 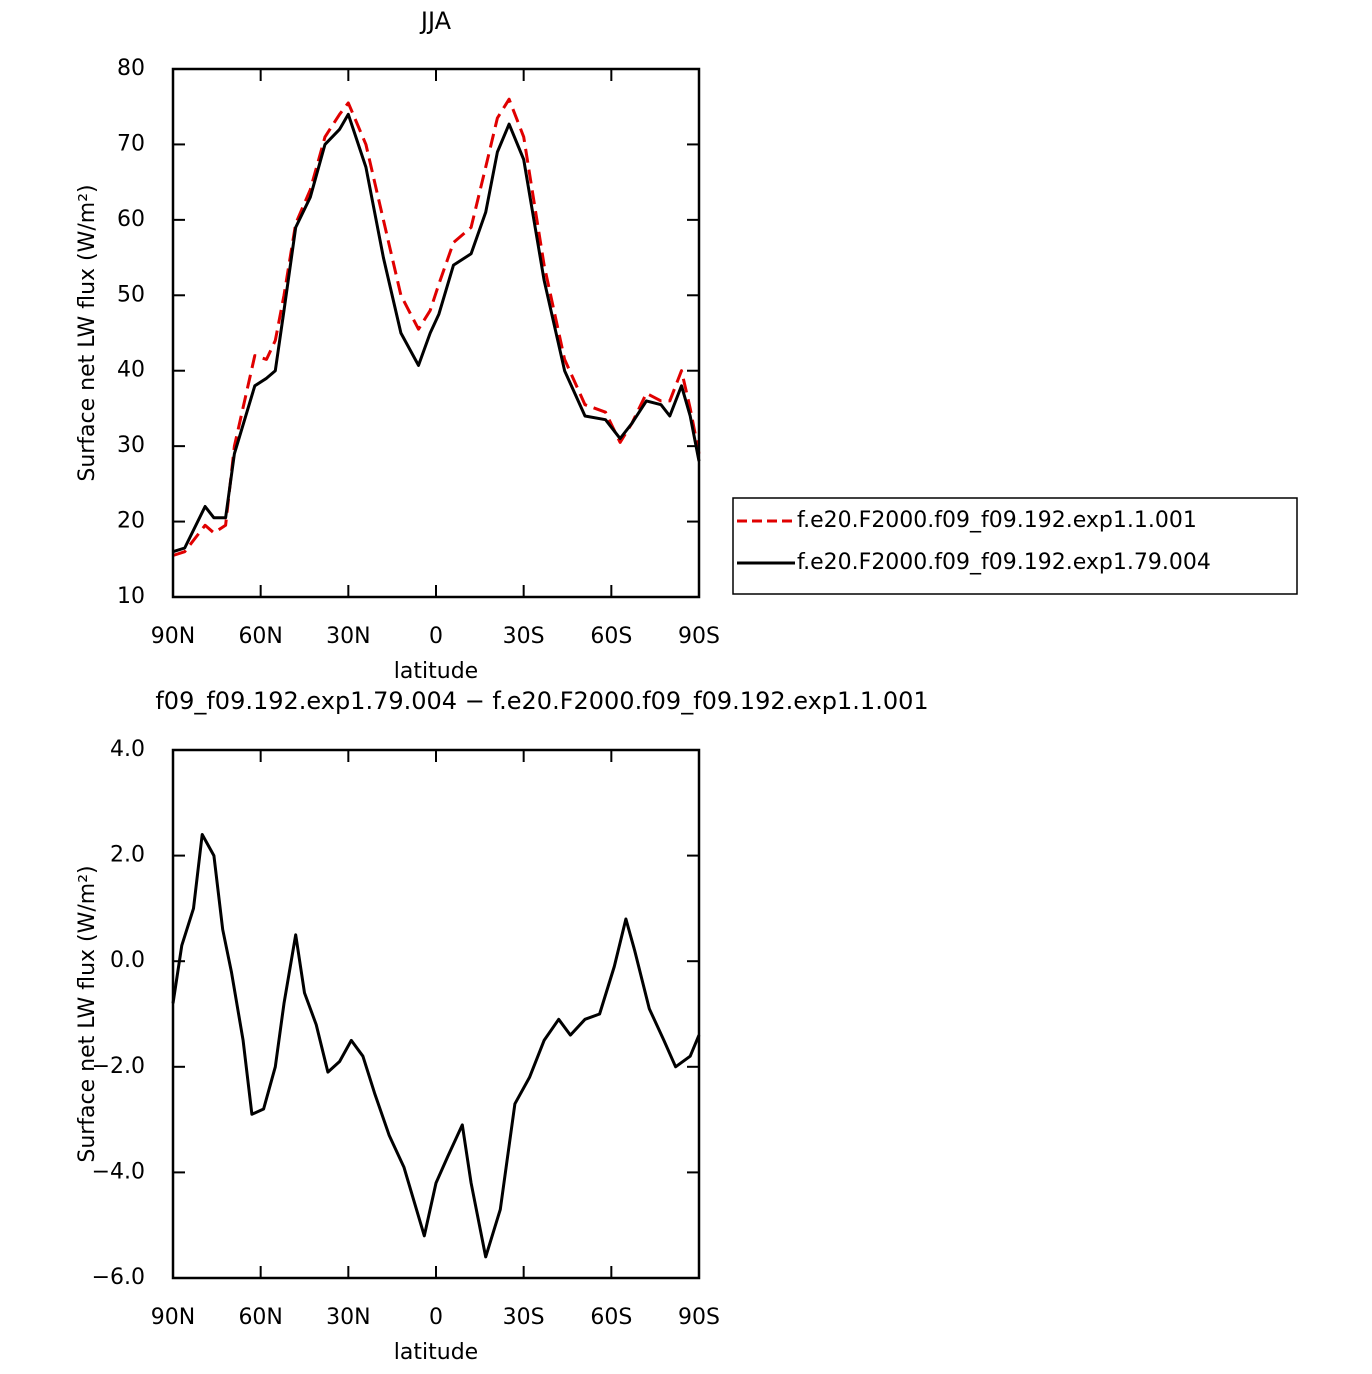 What do you see at coordinates (131, 596) in the screenshot?
I see `y-tick-label: 10` at bounding box center [131, 596].